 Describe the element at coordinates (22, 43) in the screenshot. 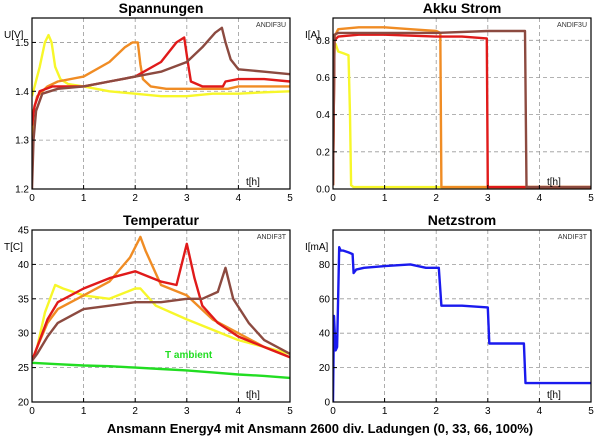

I see `y-tick-label: 1.5` at that location.